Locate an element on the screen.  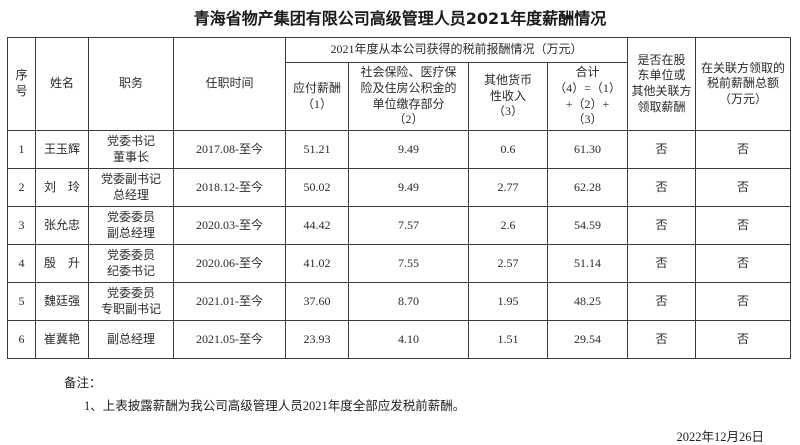
col-header-other-income: 其他货币 性收入 （3） is located at coordinates (508, 96).